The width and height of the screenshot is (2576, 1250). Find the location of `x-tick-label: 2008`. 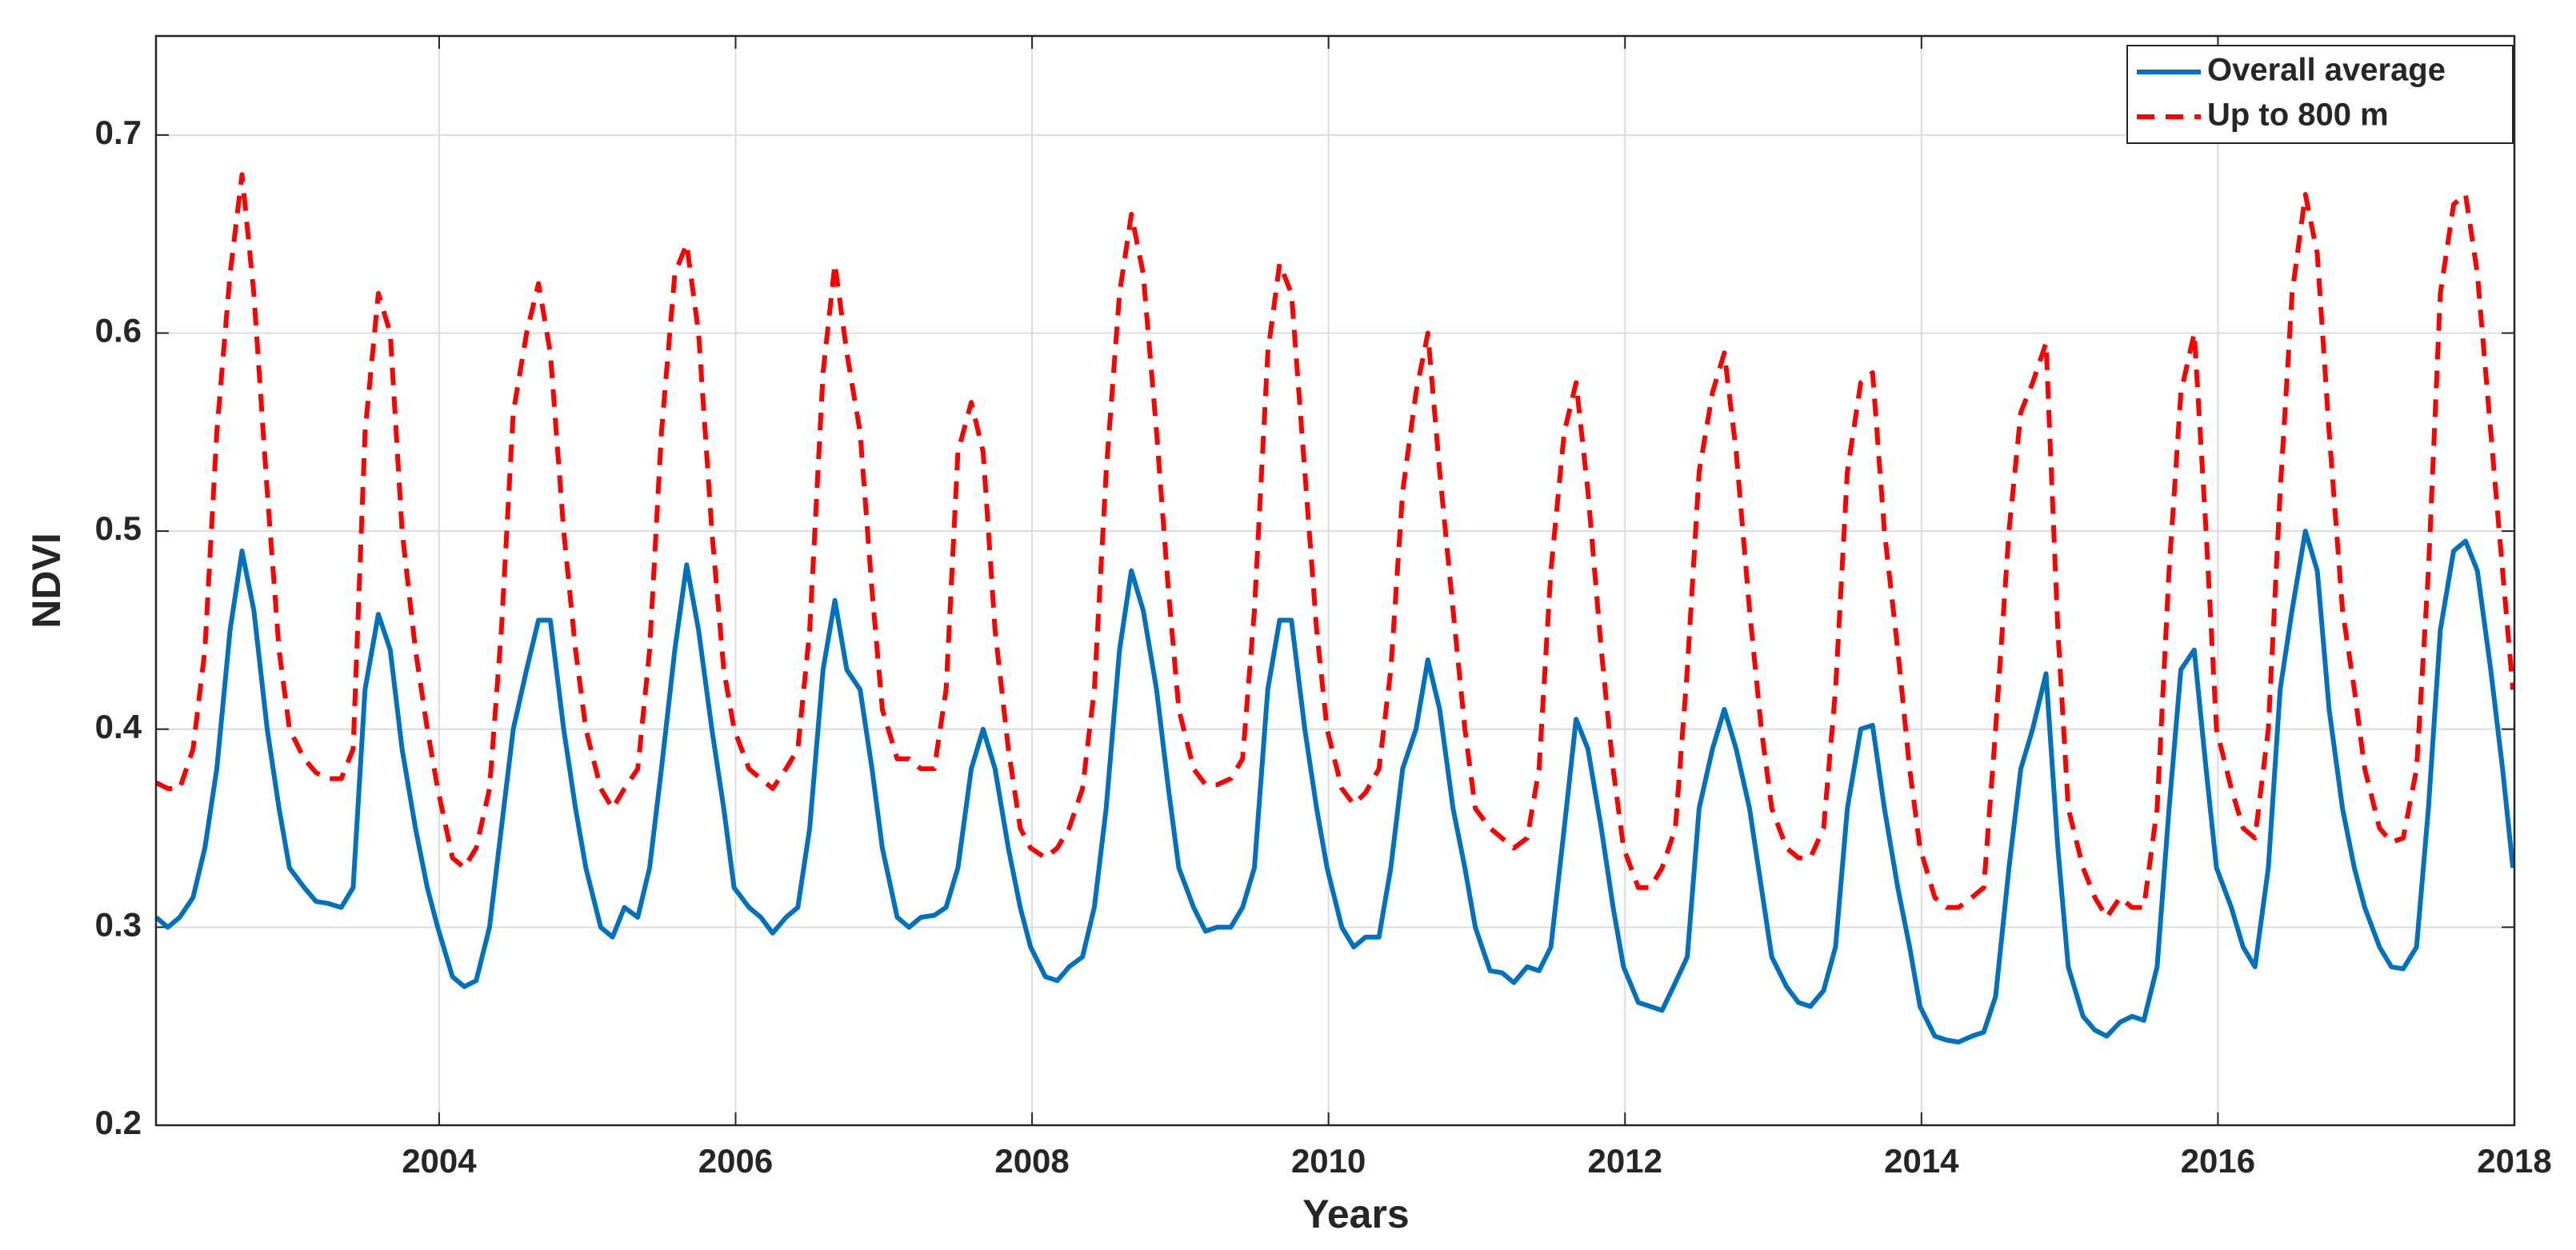

x-tick-label: 2008 is located at coordinates (1031, 1161).